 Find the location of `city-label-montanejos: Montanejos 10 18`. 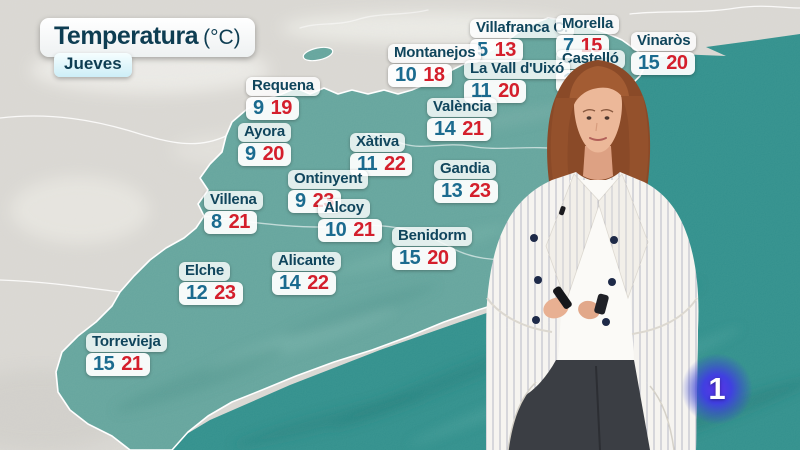

city-label-montanejos: Montanejos 10 18 is located at coordinates (435, 65).